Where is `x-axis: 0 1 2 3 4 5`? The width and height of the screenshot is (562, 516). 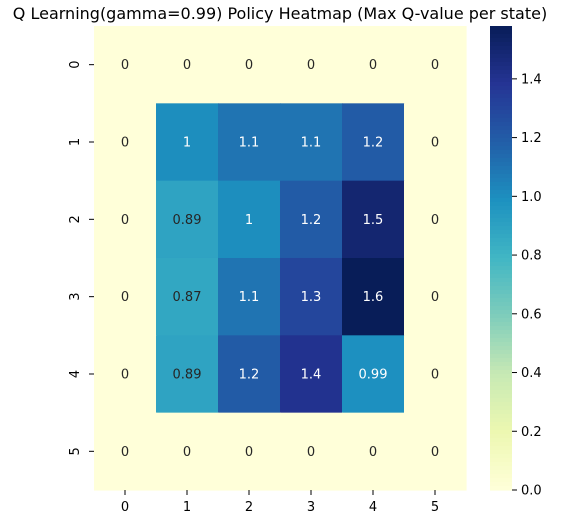 x-axis: 0 1 2 3 4 5 is located at coordinates (280, 502).